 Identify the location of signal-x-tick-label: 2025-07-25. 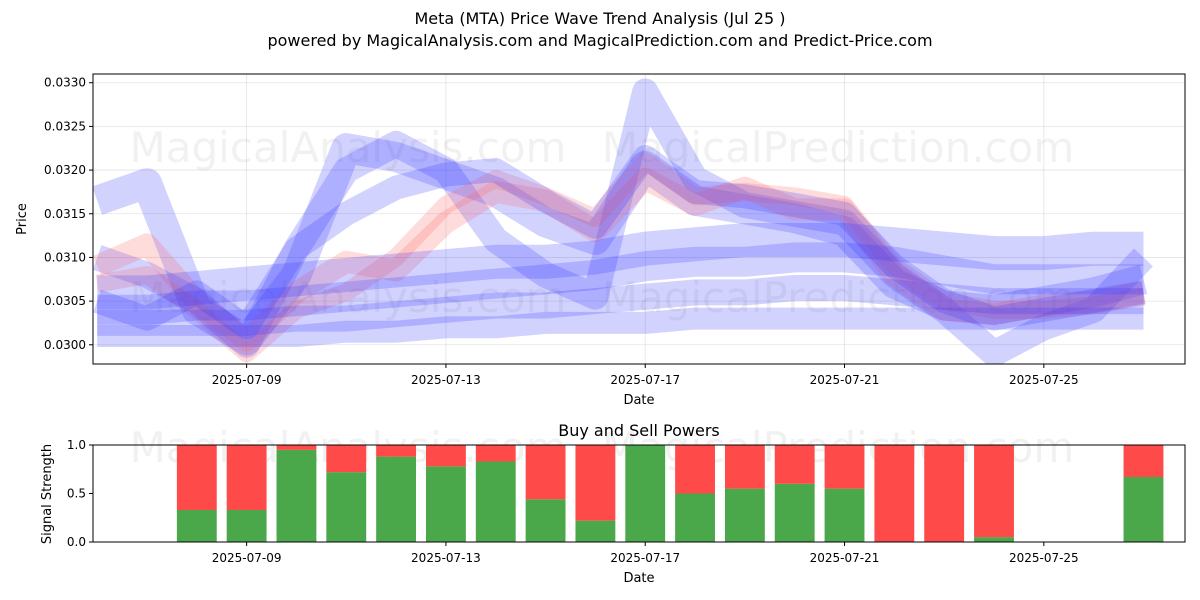
(1044, 558).